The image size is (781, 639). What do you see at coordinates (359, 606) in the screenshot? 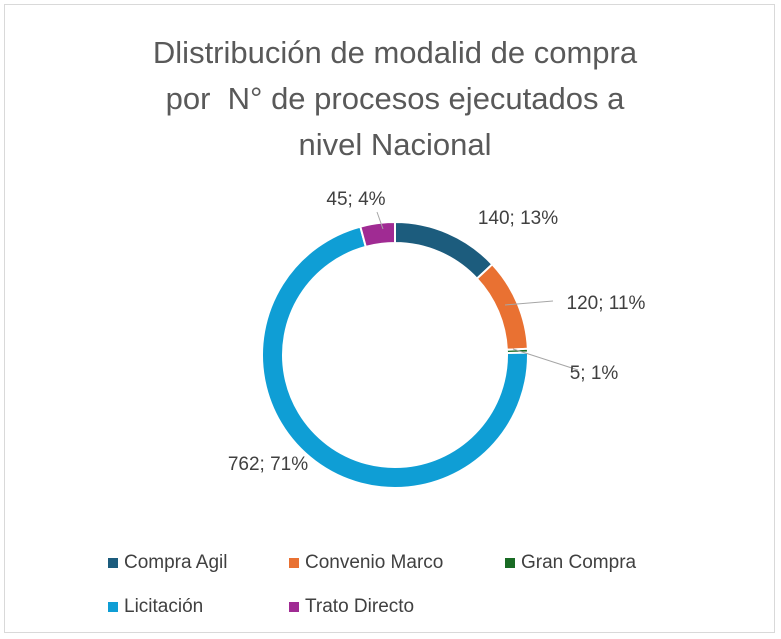
I see `legend-label: Trato Directo` at bounding box center [359, 606].